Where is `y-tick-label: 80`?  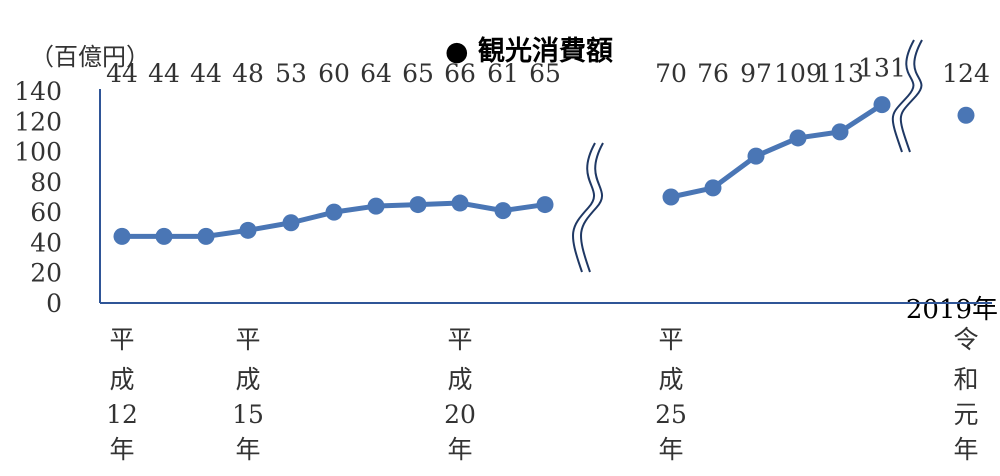 y-tick-label: 80 is located at coordinates (46, 182).